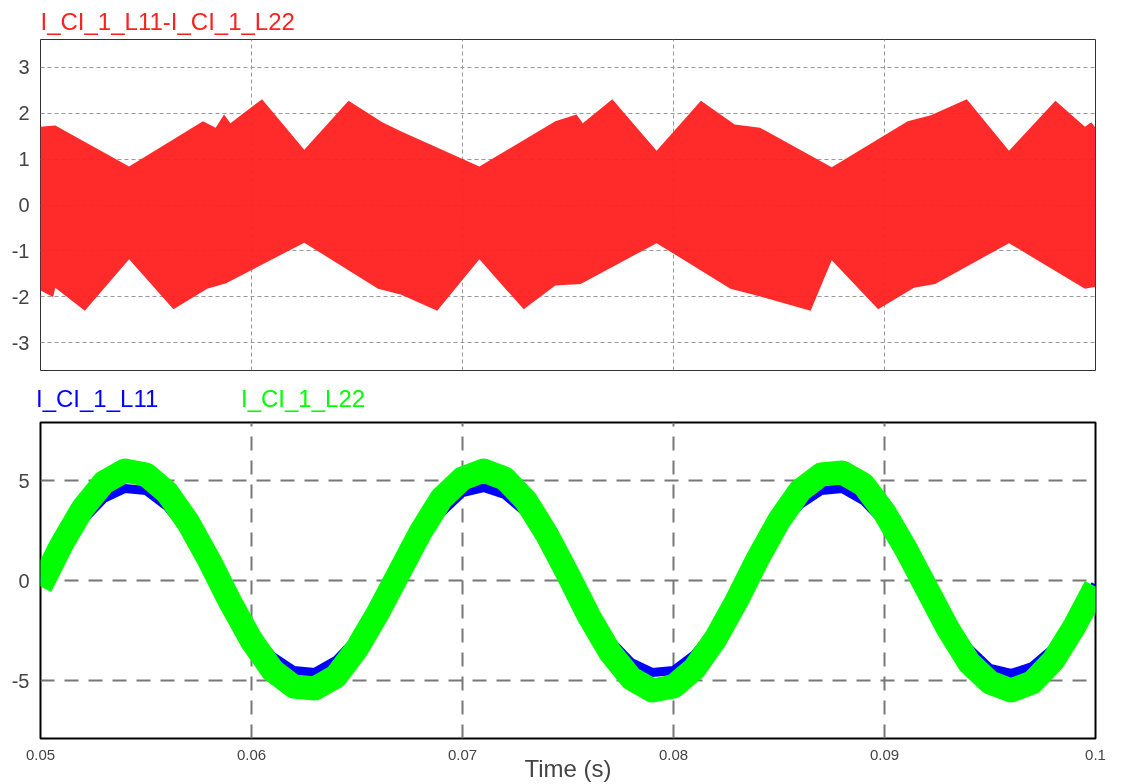 This screenshot has height=784, width=1127. Describe the element at coordinates (24, 113) in the screenshot. I see `y-tick-label: 2` at that location.